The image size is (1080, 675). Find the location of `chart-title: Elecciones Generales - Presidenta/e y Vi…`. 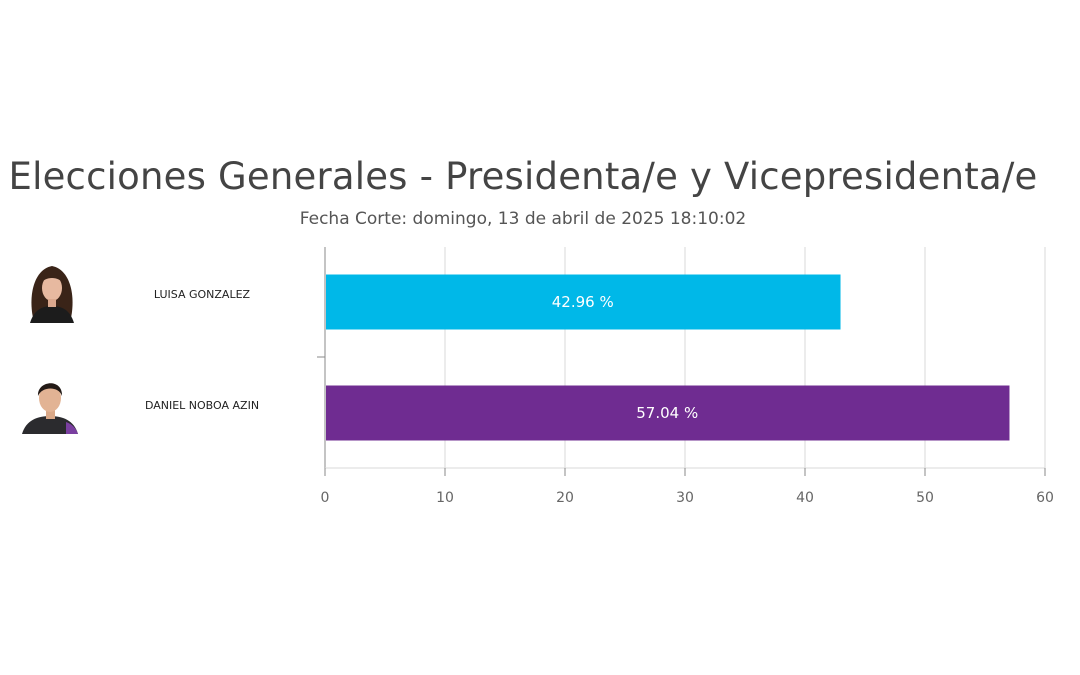

chart-title: Elecciones Generales - Presidenta/e y Vi… is located at coordinates (523, 176).